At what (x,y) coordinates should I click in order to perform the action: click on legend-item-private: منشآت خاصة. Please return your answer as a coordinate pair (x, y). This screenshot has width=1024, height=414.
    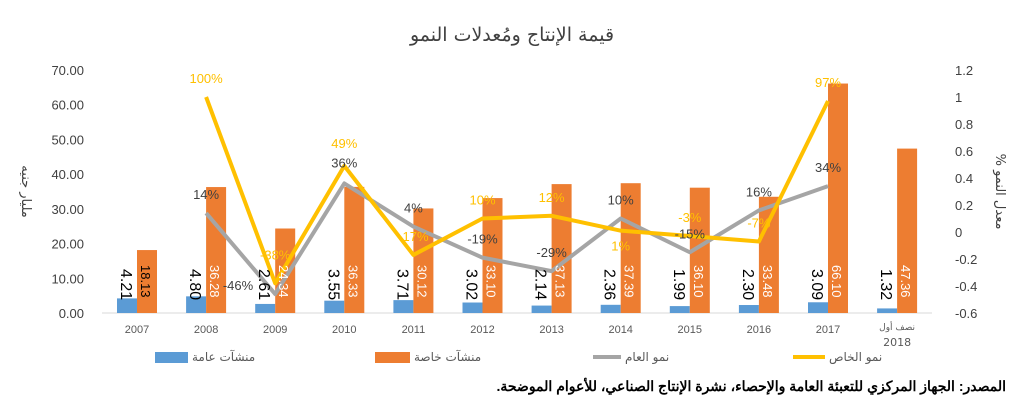
    Looking at the image, I should click on (428, 357).